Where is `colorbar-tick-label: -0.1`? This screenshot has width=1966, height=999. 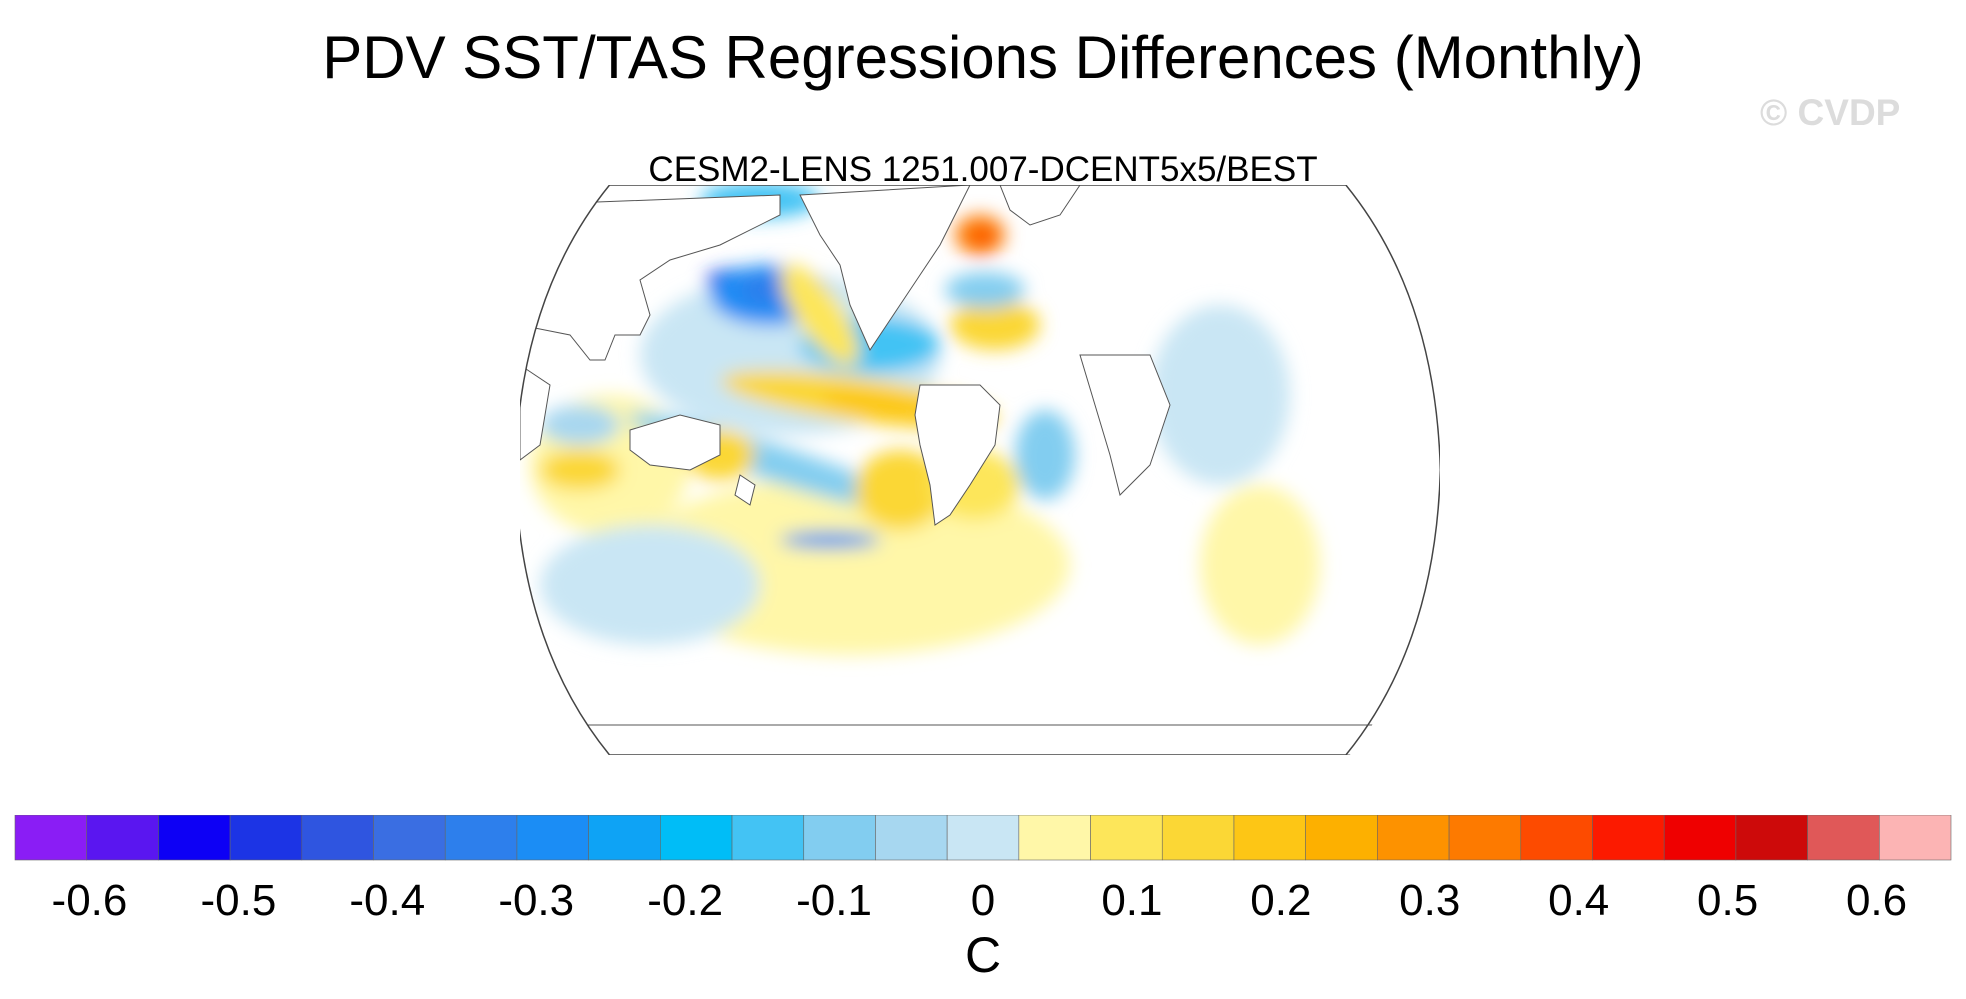 colorbar-tick-label: -0.1 is located at coordinates (834, 900).